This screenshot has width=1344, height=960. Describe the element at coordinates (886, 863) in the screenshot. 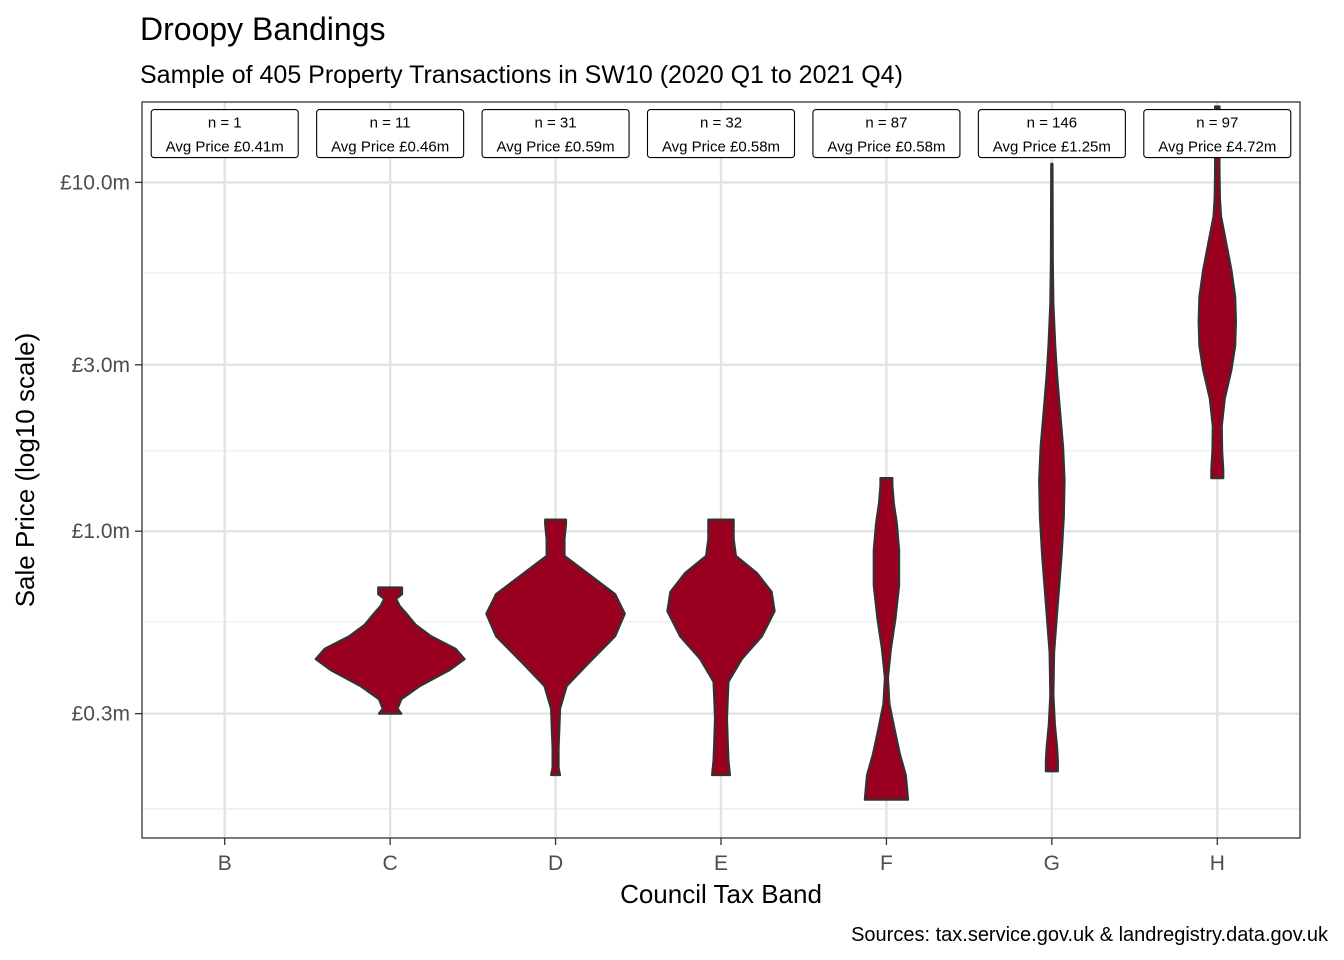

I see `x-tick-label: F` at that location.